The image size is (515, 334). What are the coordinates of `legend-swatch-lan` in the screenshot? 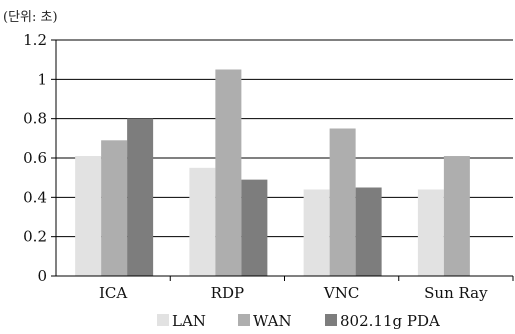 It's located at (163, 320).